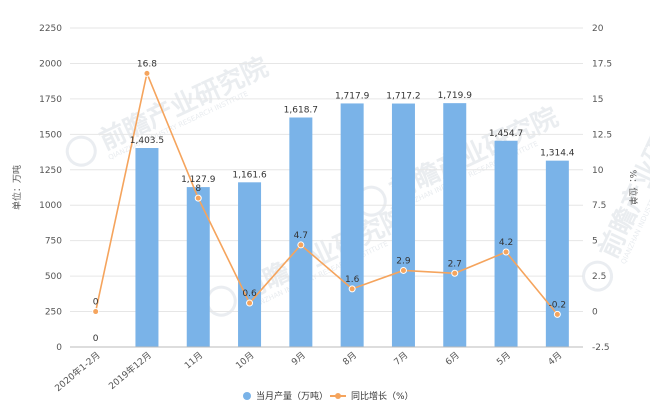 The height and width of the screenshot is (420, 650). I want to click on x-tick-label: 6月, so click(452, 359).